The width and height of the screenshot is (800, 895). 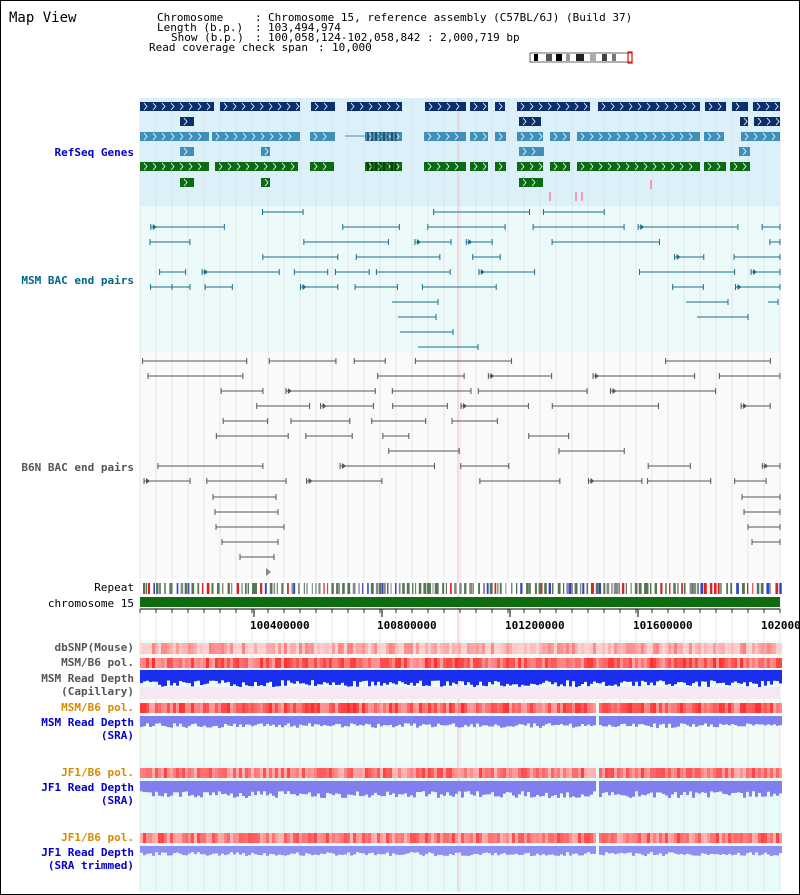 What do you see at coordinates (460, 151) in the screenshot?
I see `refseq-genes-track` at bounding box center [460, 151].